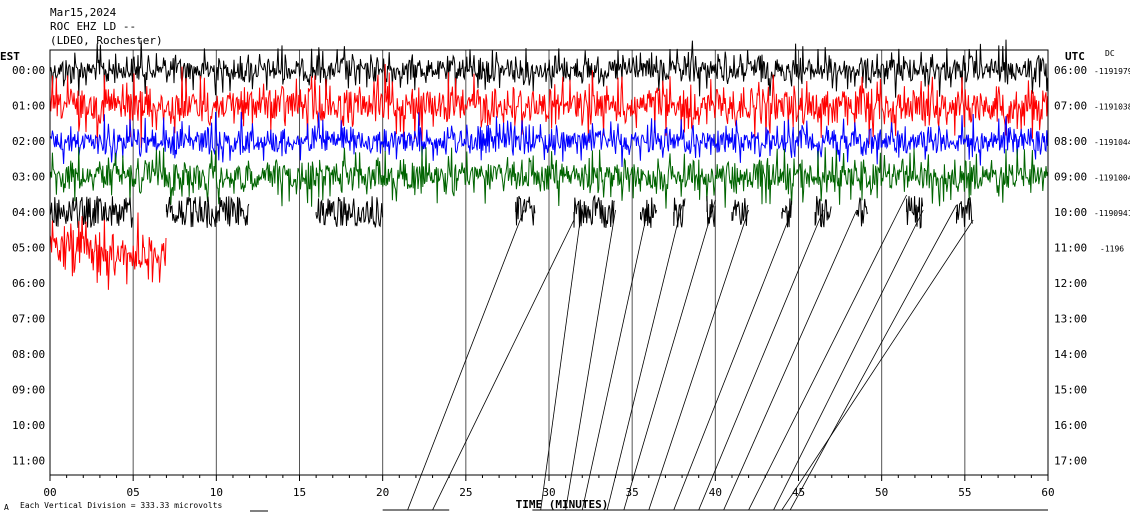  Describe the element at coordinates (1070, 319) in the screenshot. I see `utc-tick-label: 13:00` at that location.